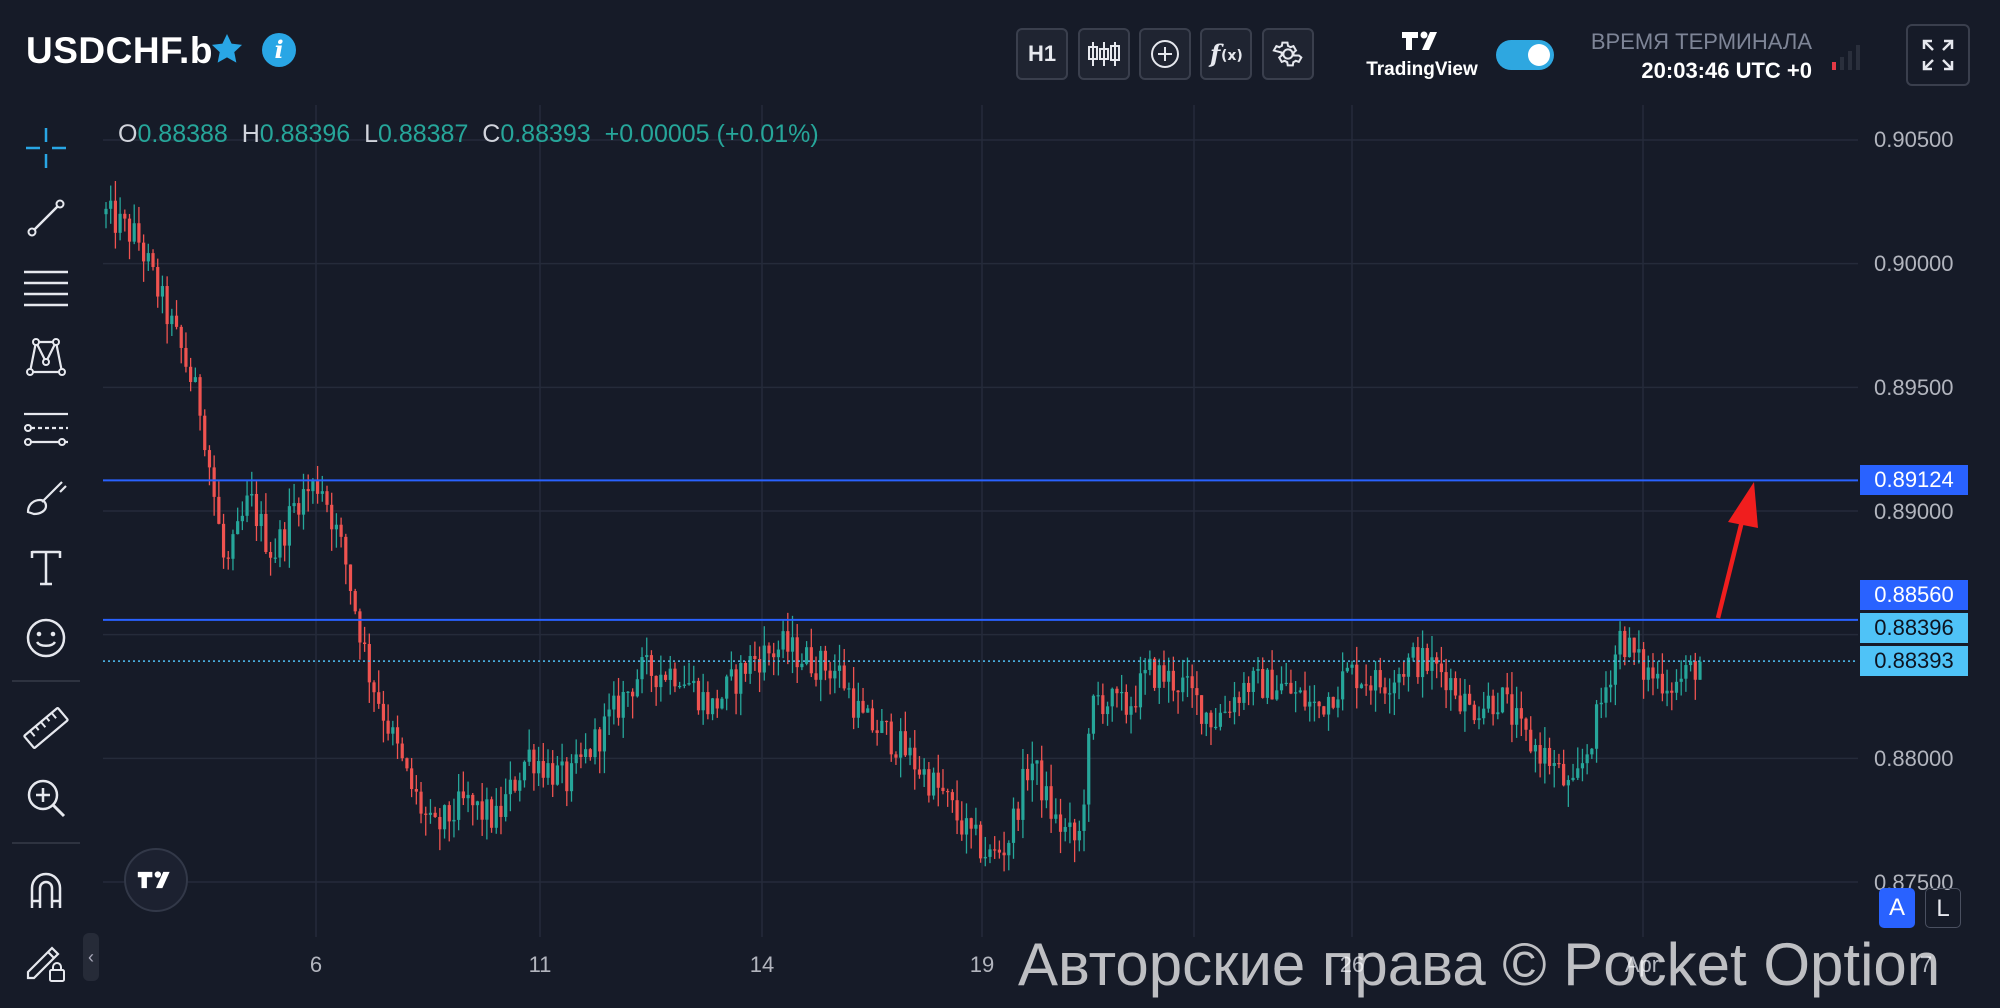 The width and height of the screenshot is (2000, 1008). I want to click on ohlc-l-value: 0.88387, so click(423, 134).